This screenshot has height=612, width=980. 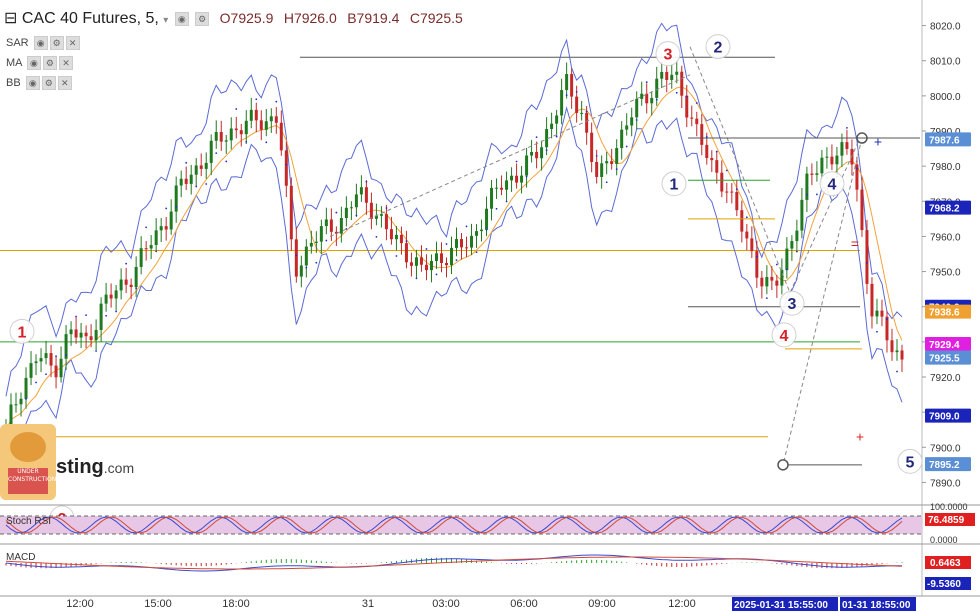 I want to click on indicator-bb: BB ◉ ⚙ ✕, so click(x=39, y=83).